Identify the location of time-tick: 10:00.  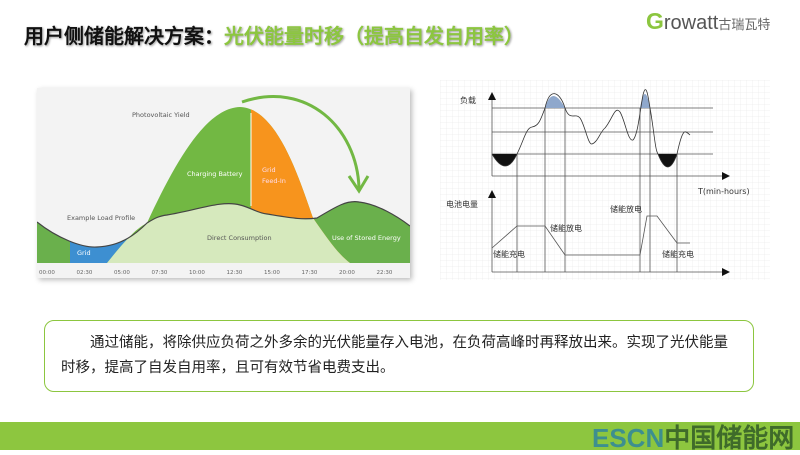
(197, 273).